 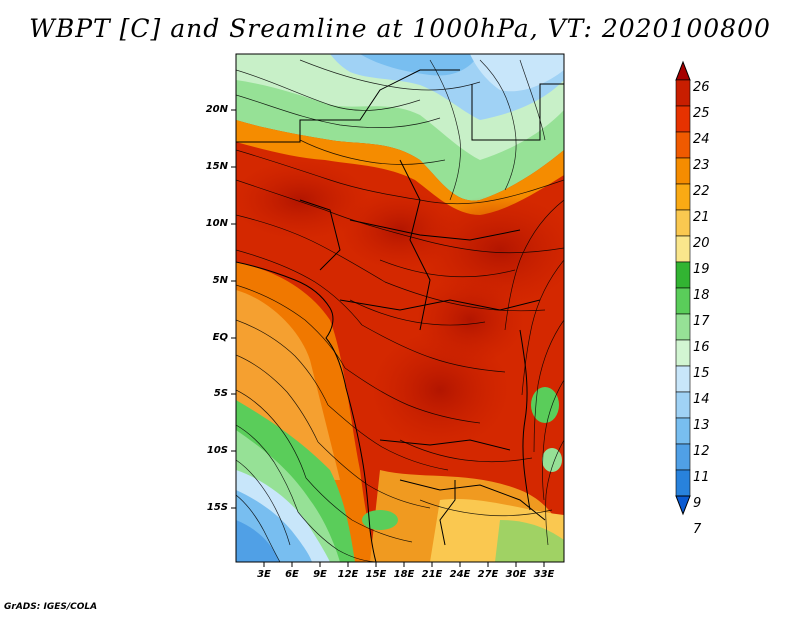 What do you see at coordinates (701, 451) in the screenshot?
I see `colorbar-label: 12` at bounding box center [701, 451].